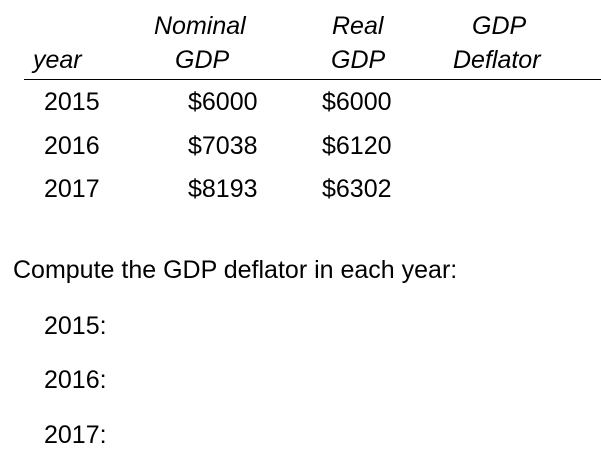 The width and height of the screenshot is (601, 463). I want to click on answer-label-2016: 2016:, so click(75, 380).